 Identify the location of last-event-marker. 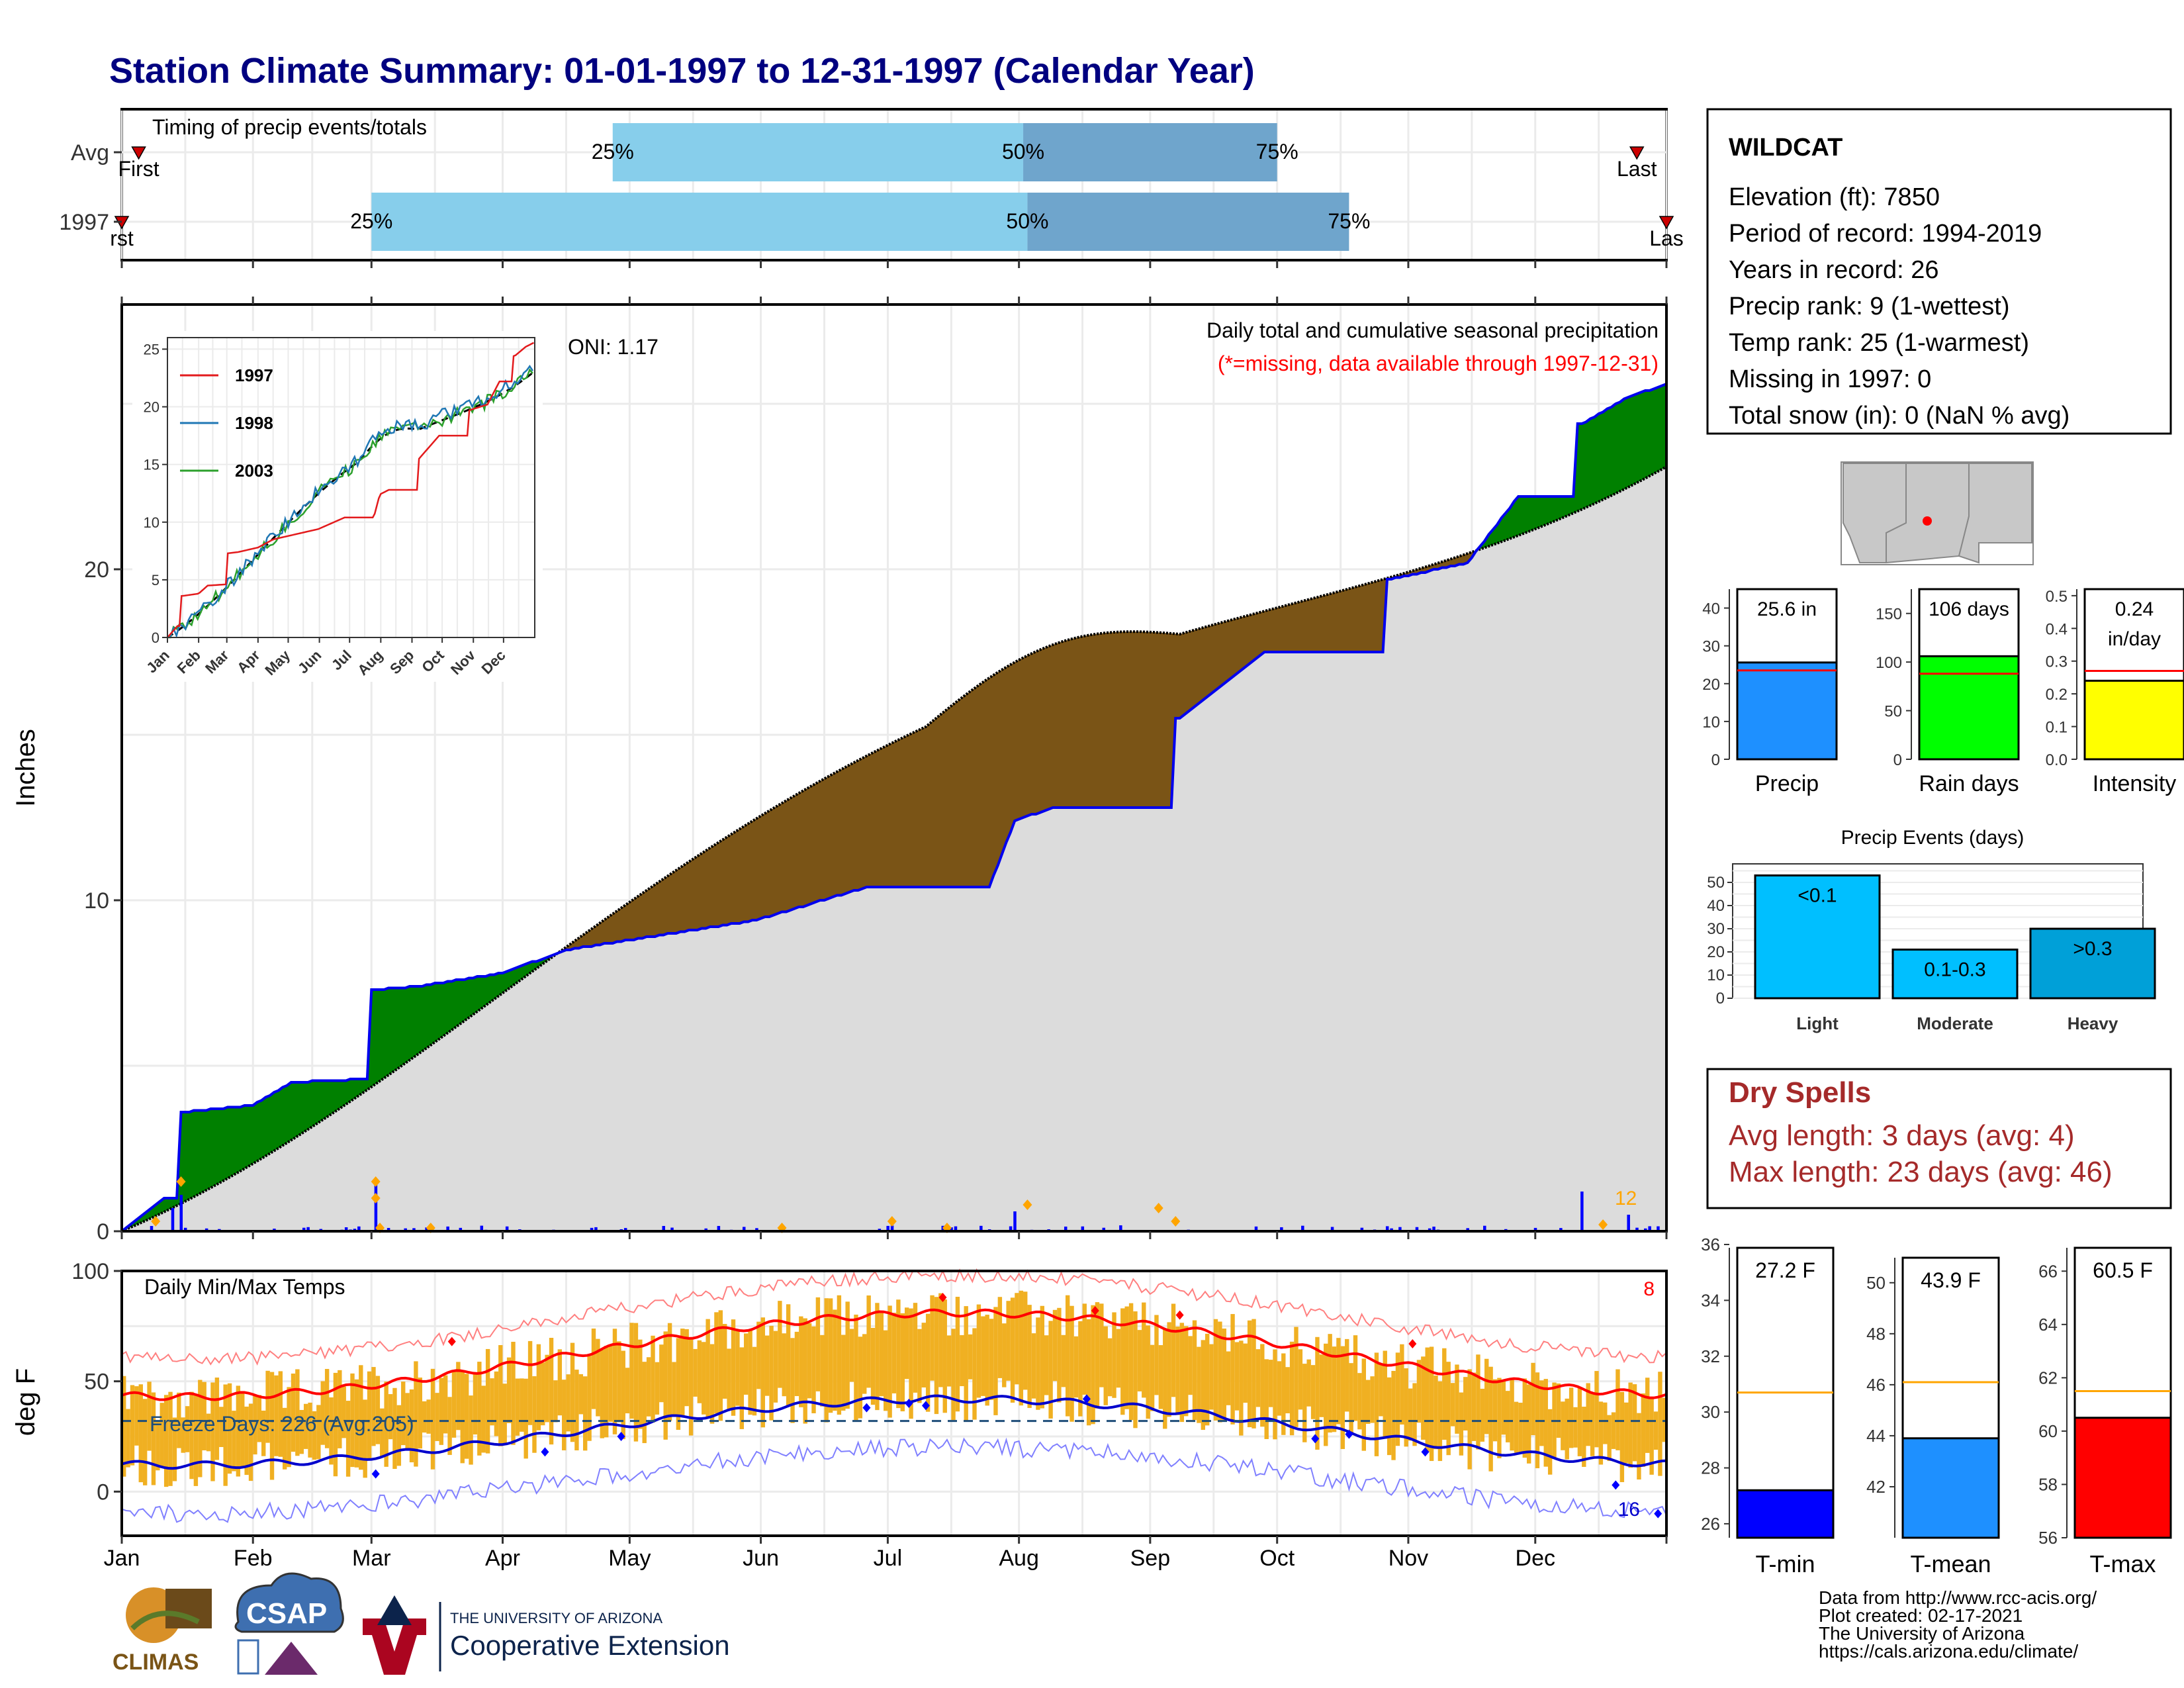
(1666, 223).